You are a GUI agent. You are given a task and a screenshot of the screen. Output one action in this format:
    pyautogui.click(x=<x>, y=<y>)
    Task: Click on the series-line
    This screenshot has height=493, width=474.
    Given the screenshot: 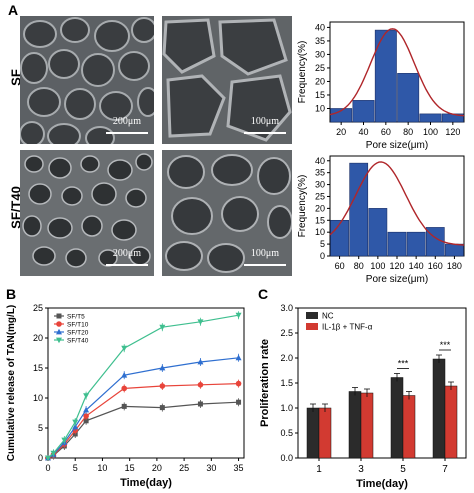 What is the action you would take?
    pyautogui.click(x=143, y=408)
    